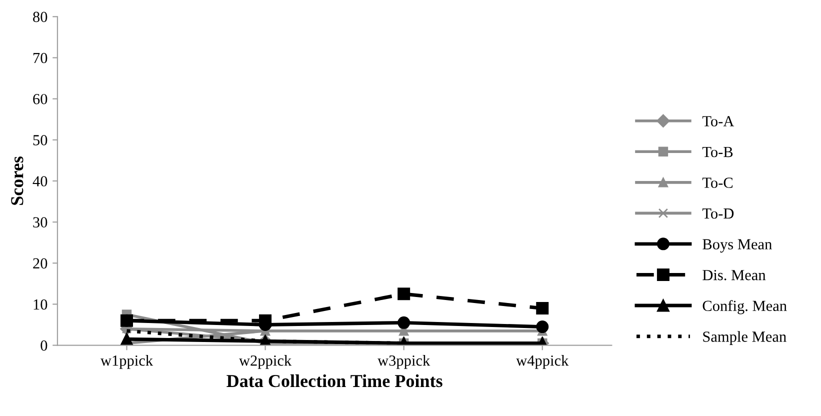 The image size is (821, 416). What do you see at coordinates (717, 152) in the screenshot?
I see `legend-label: To-B` at bounding box center [717, 152].